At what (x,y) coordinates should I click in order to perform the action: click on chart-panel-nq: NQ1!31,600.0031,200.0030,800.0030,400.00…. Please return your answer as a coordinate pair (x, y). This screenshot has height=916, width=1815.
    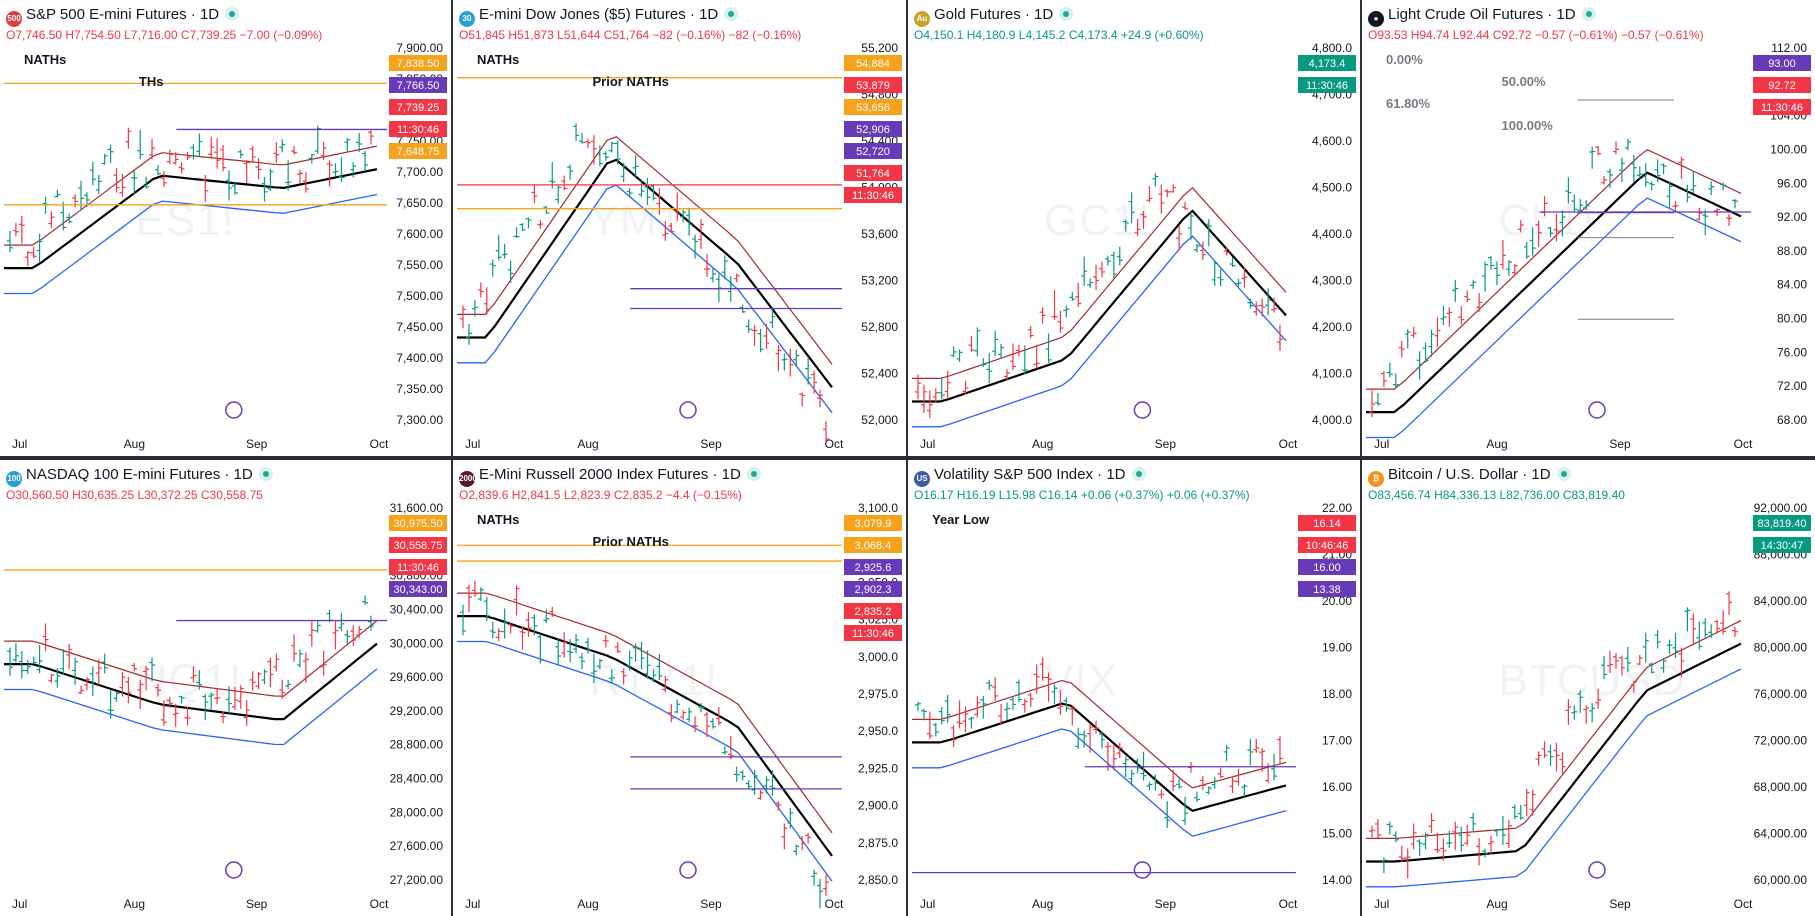
    Looking at the image, I should click on (225, 688).